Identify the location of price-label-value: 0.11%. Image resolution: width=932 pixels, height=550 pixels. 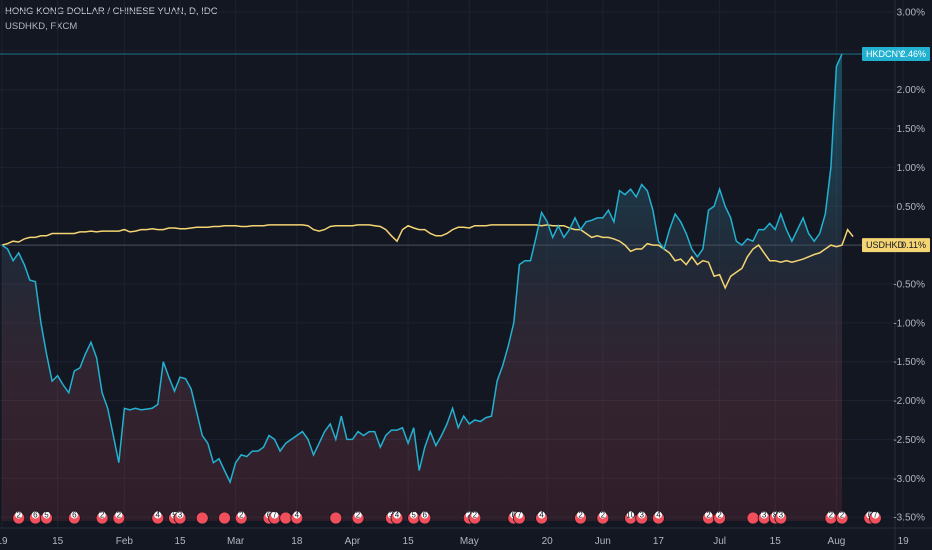
(913, 245).